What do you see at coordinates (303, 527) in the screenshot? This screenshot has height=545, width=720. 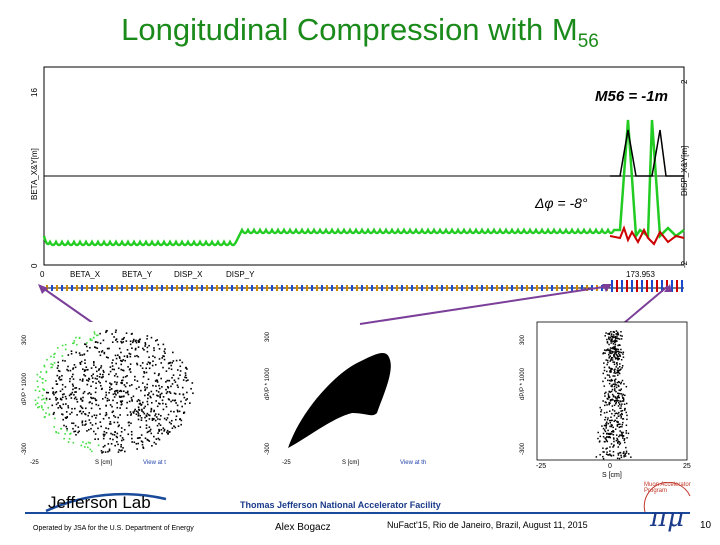 I see `author-name: Alex Bogacz` at bounding box center [303, 527].